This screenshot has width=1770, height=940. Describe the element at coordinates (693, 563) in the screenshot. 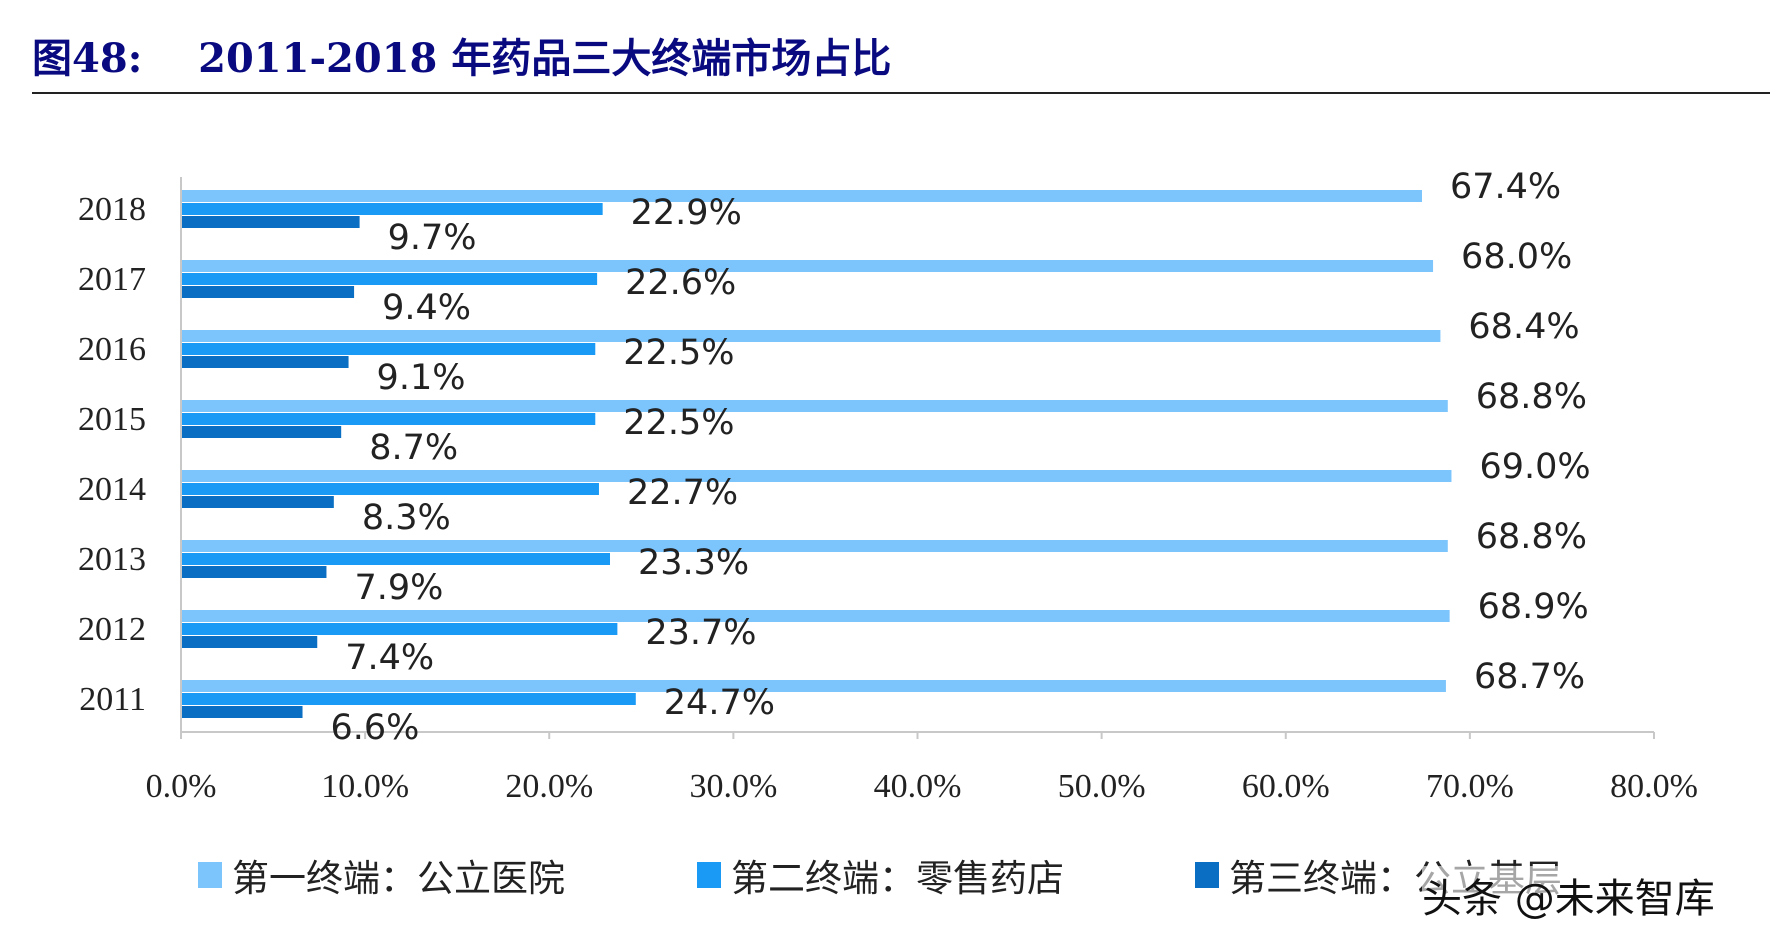

I see `data-label: 23.3%` at that location.